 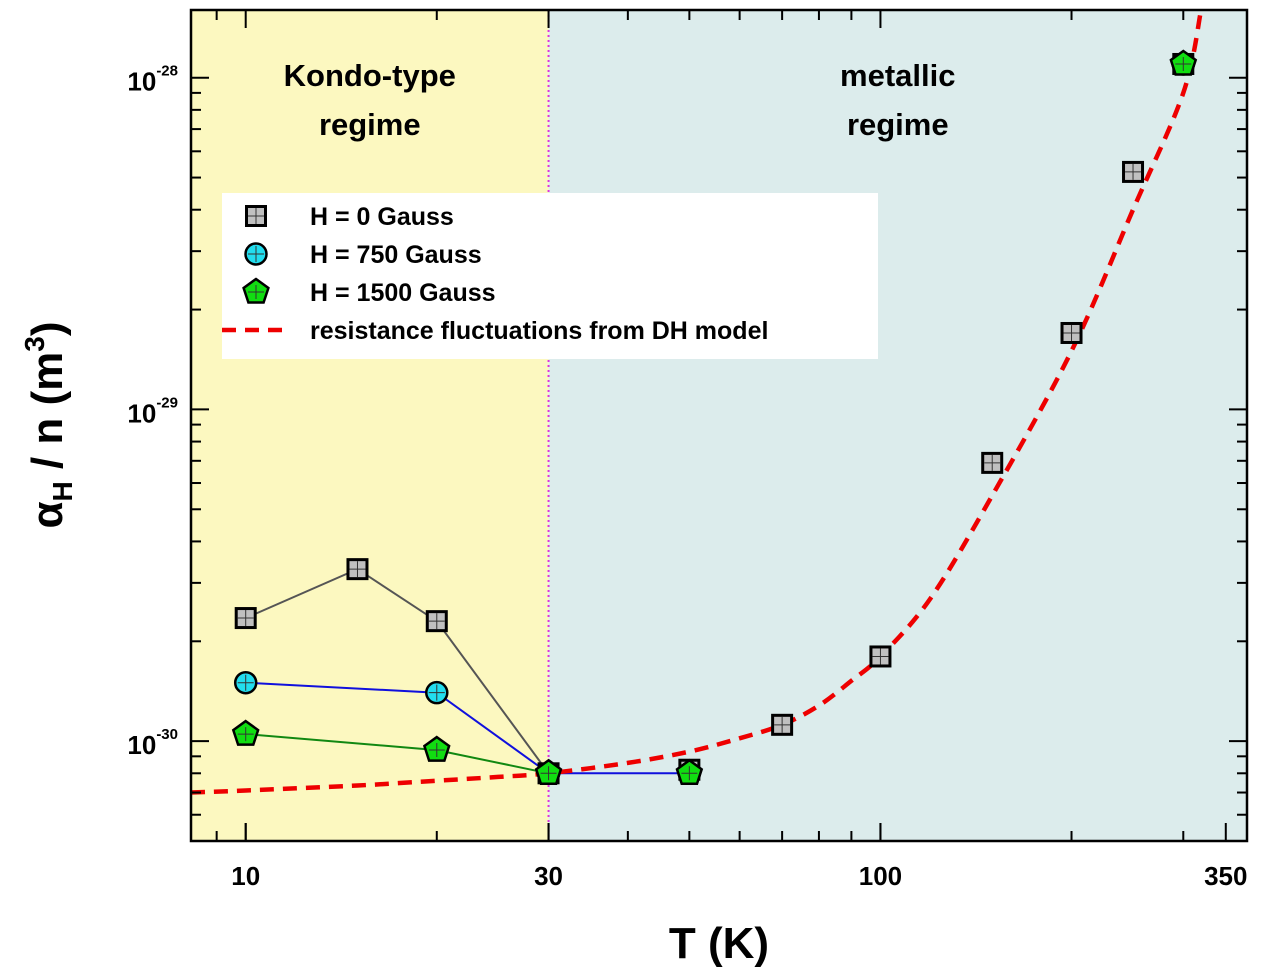 What do you see at coordinates (548, 876) in the screenshot?
I see `x-tick-label: 30` at bounding box center [548, 876].